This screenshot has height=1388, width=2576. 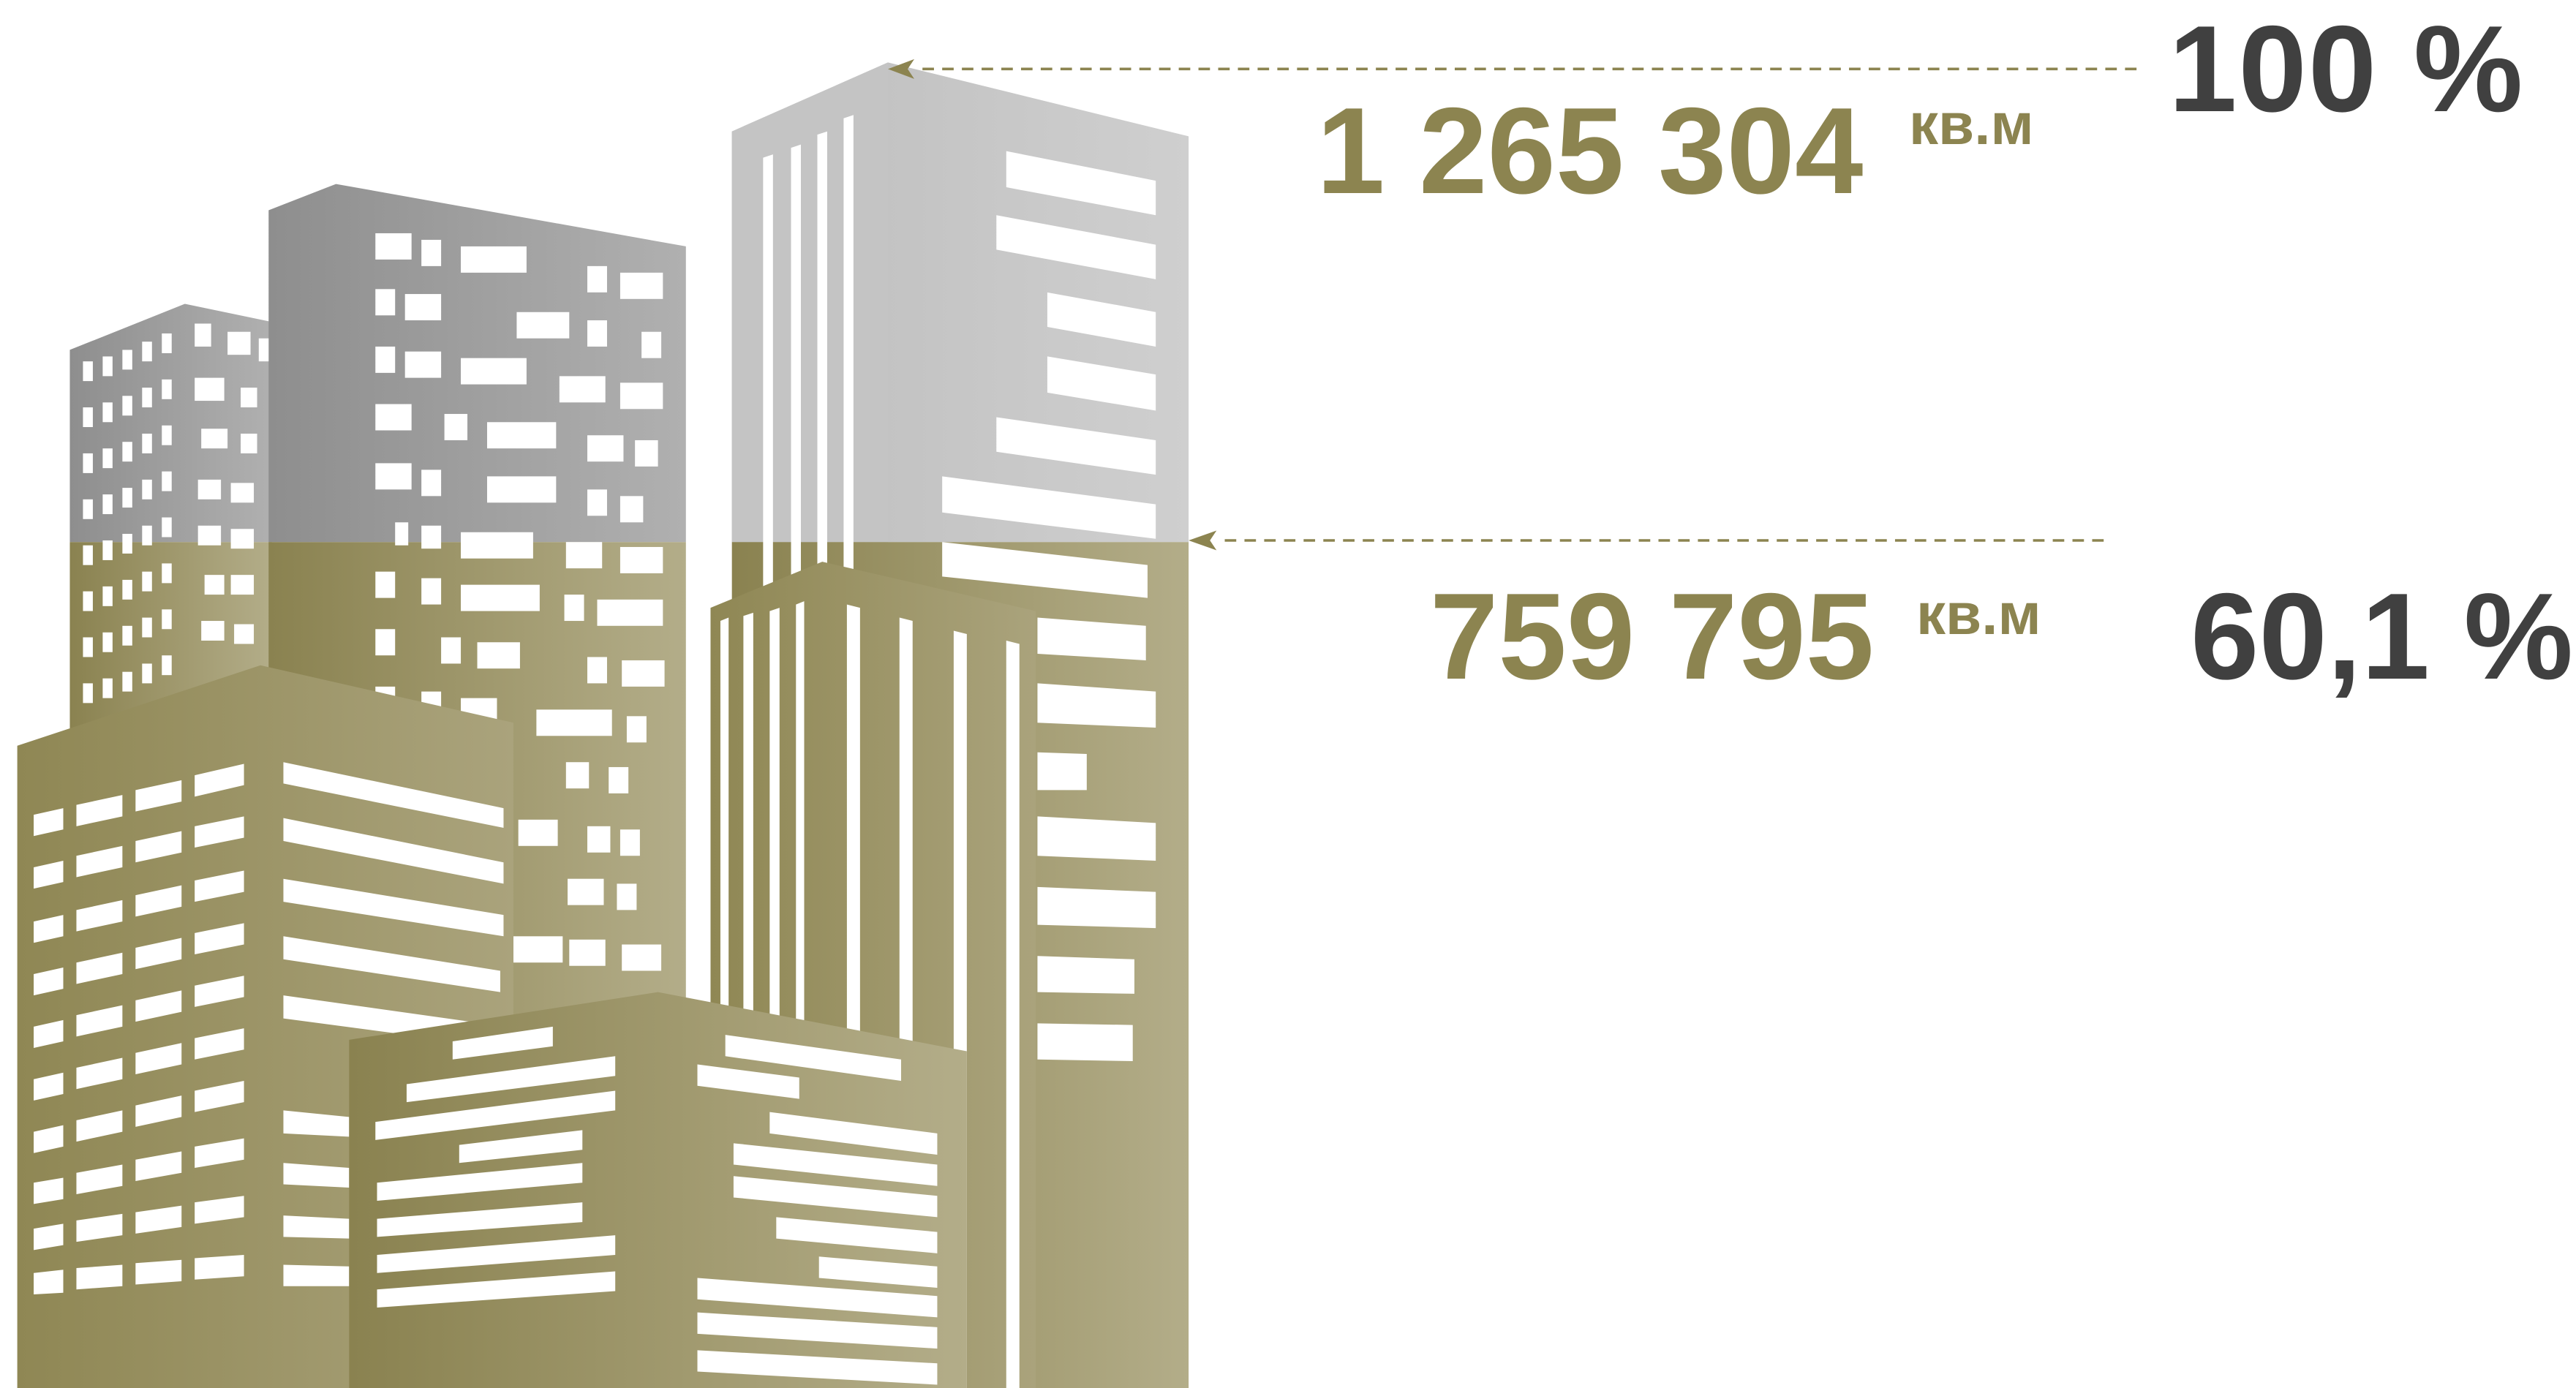 I want to click on total-area-value: 1 265 304, so click(x=1590, y=150).